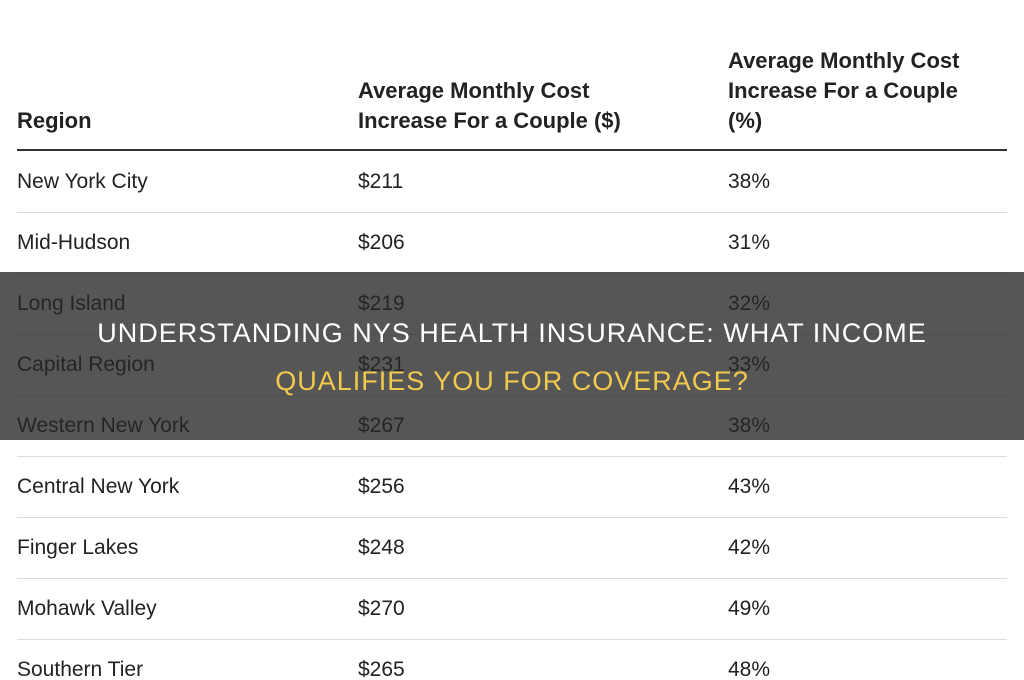 The image size is (1024, 680). What do you see at coordinates (381, 669) in the screenshot?
I see `table-cell: $265` at bounding box center [381, 669].